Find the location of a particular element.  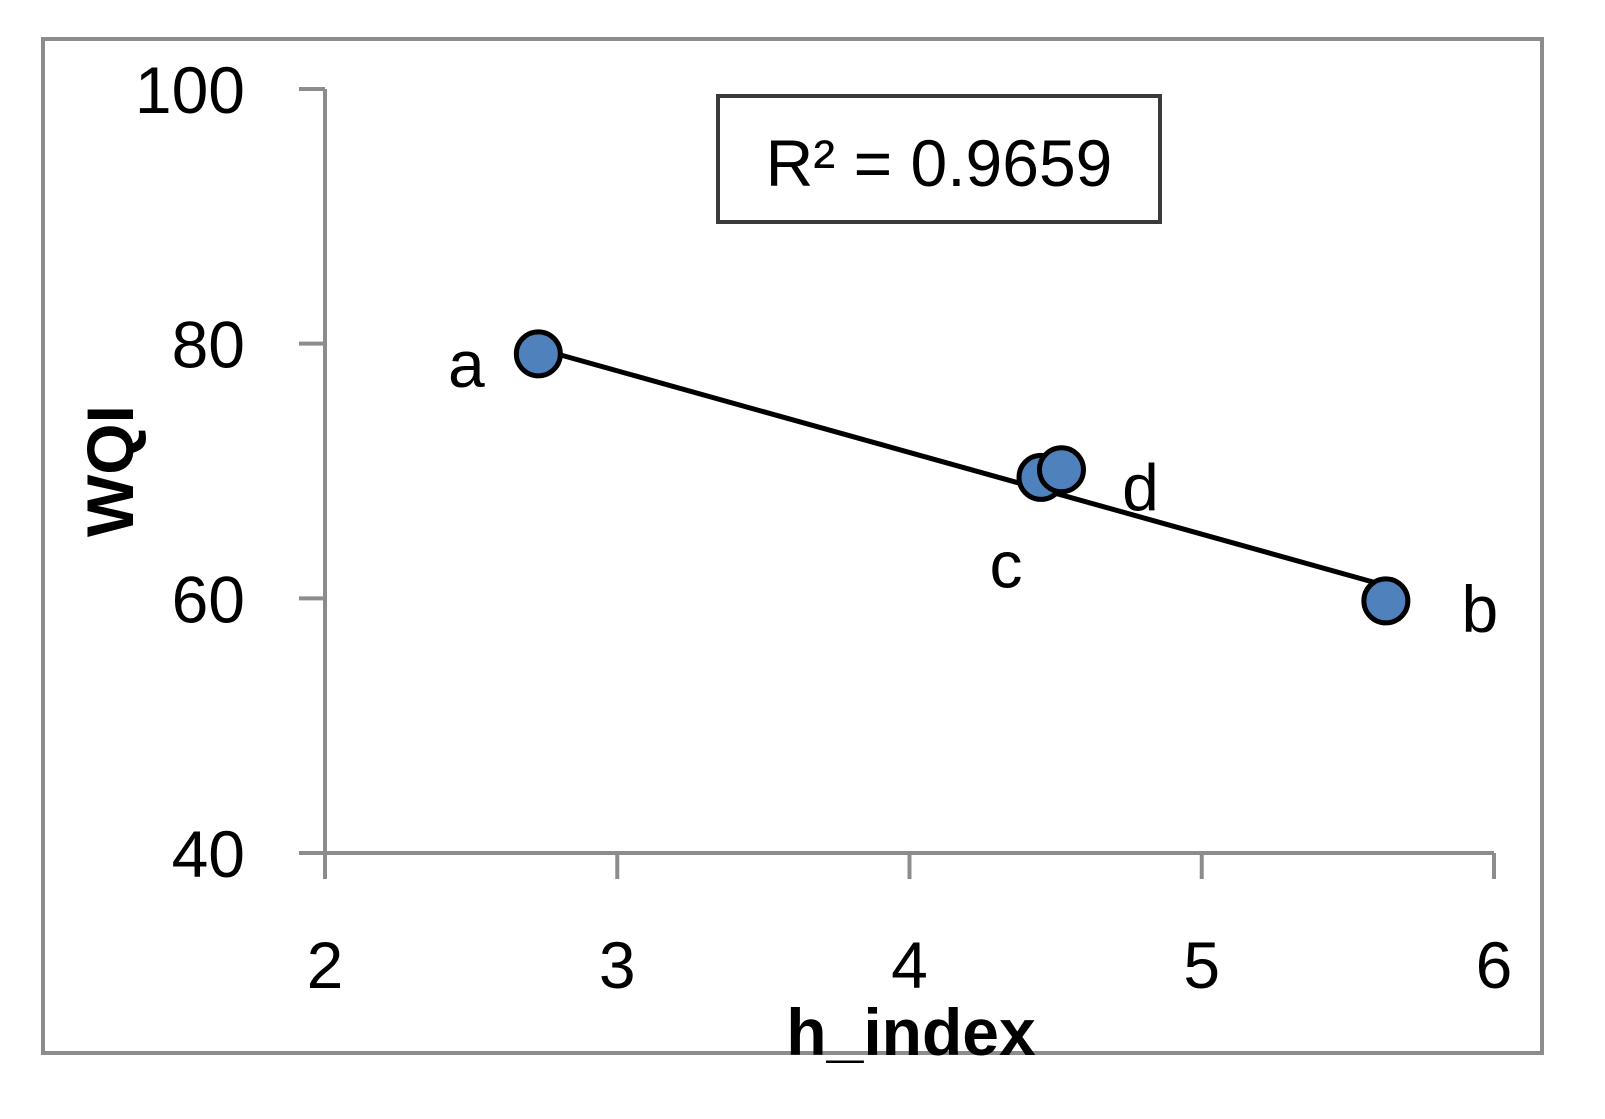

r-squared-box: R² = 0.9659 is located at coordinates (939, 159).